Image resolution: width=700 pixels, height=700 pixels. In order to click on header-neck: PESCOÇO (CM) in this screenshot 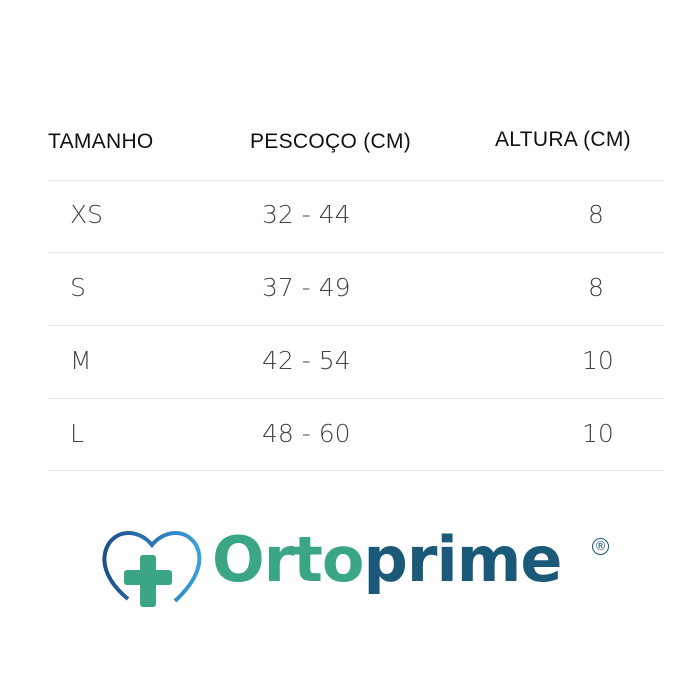, I will do `click(331, 141)`.